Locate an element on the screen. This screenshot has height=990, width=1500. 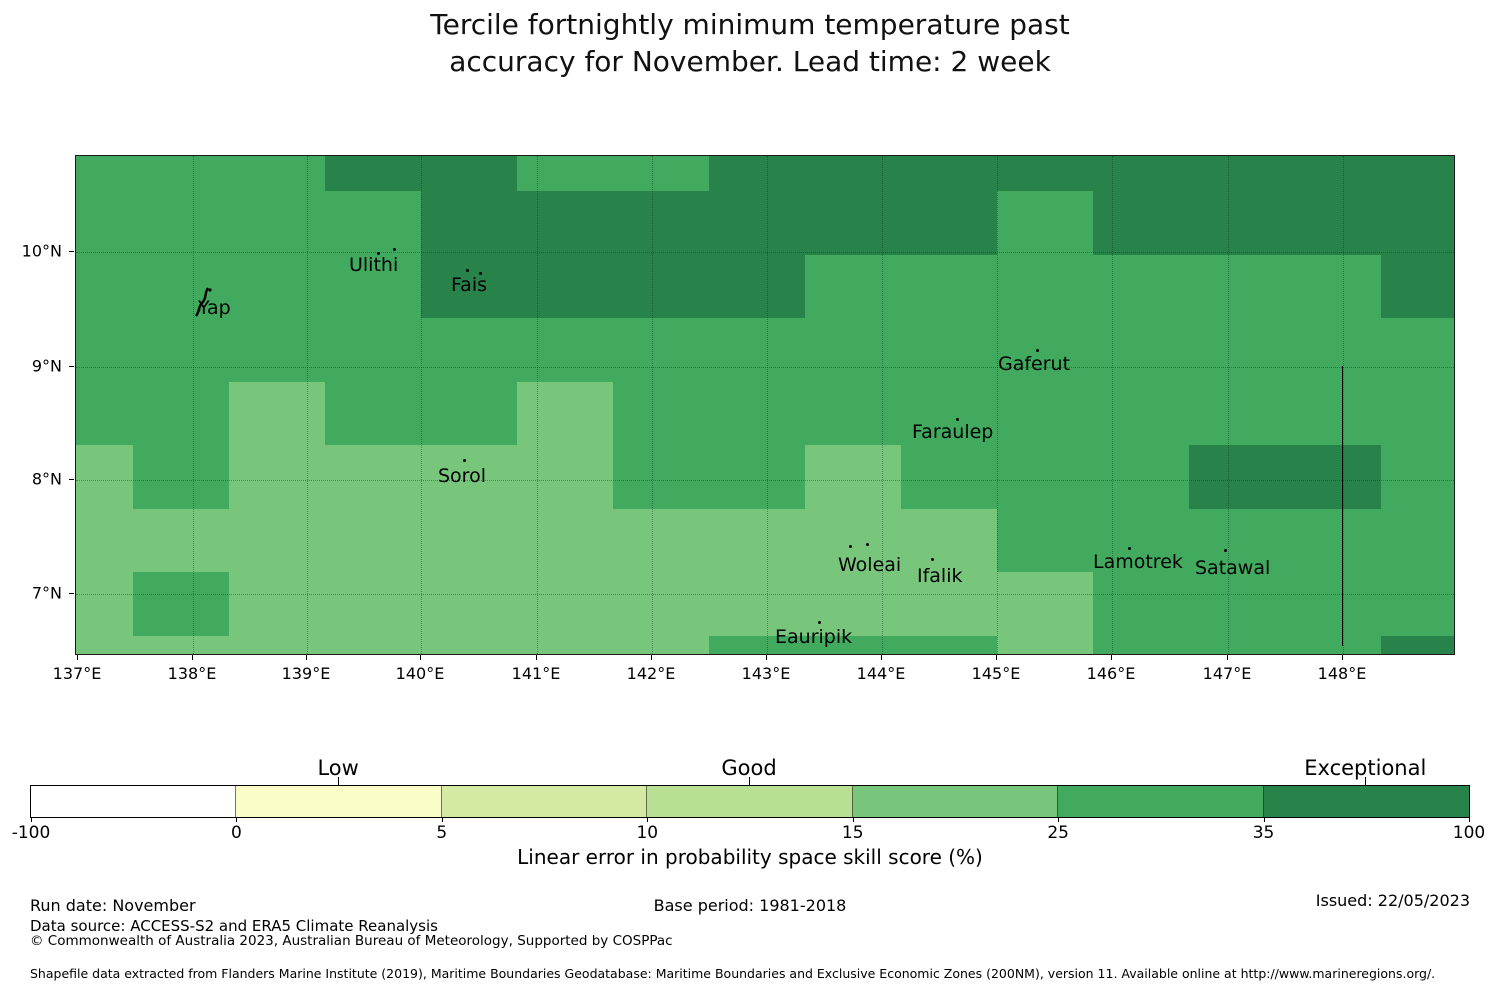
colorbar-tick-label: 10 is located at coordinates (647, 833).